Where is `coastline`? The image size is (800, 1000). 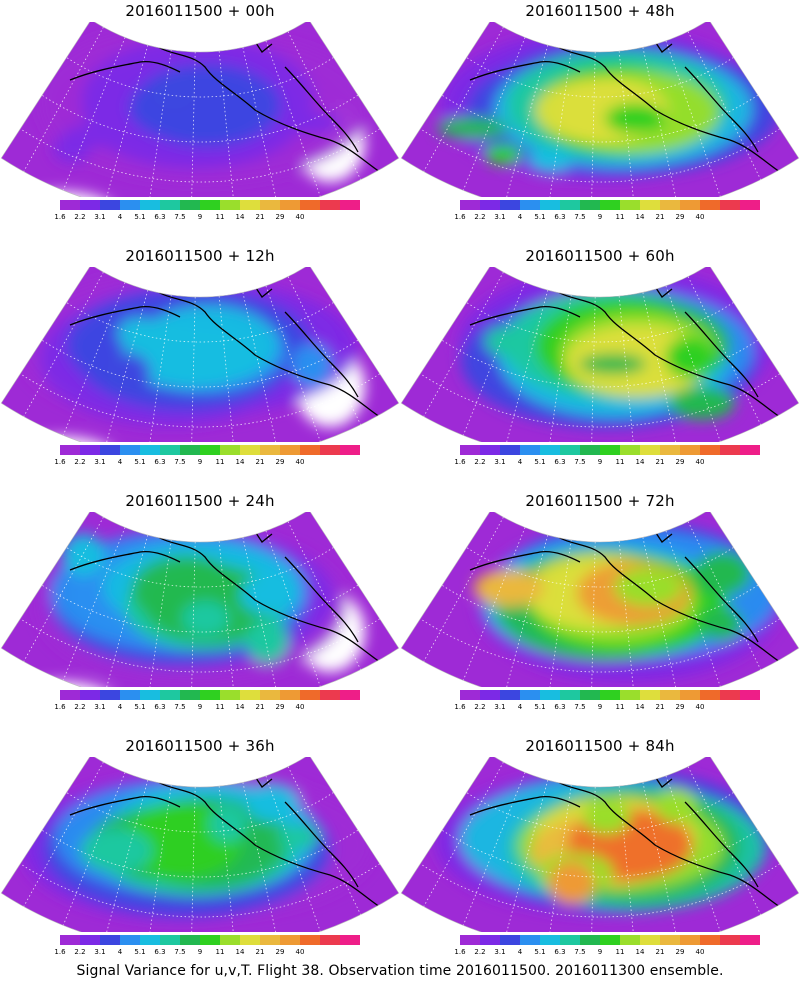 coastline is located at coordinates (225, 592).